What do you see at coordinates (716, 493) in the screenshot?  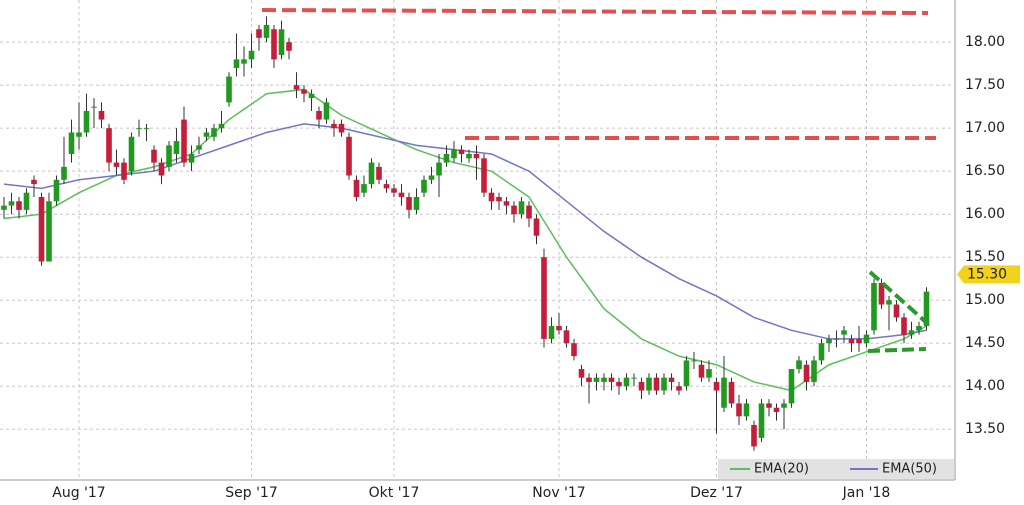 I see `x-tick-label: Dez '17` at bounding box center [716, 493].